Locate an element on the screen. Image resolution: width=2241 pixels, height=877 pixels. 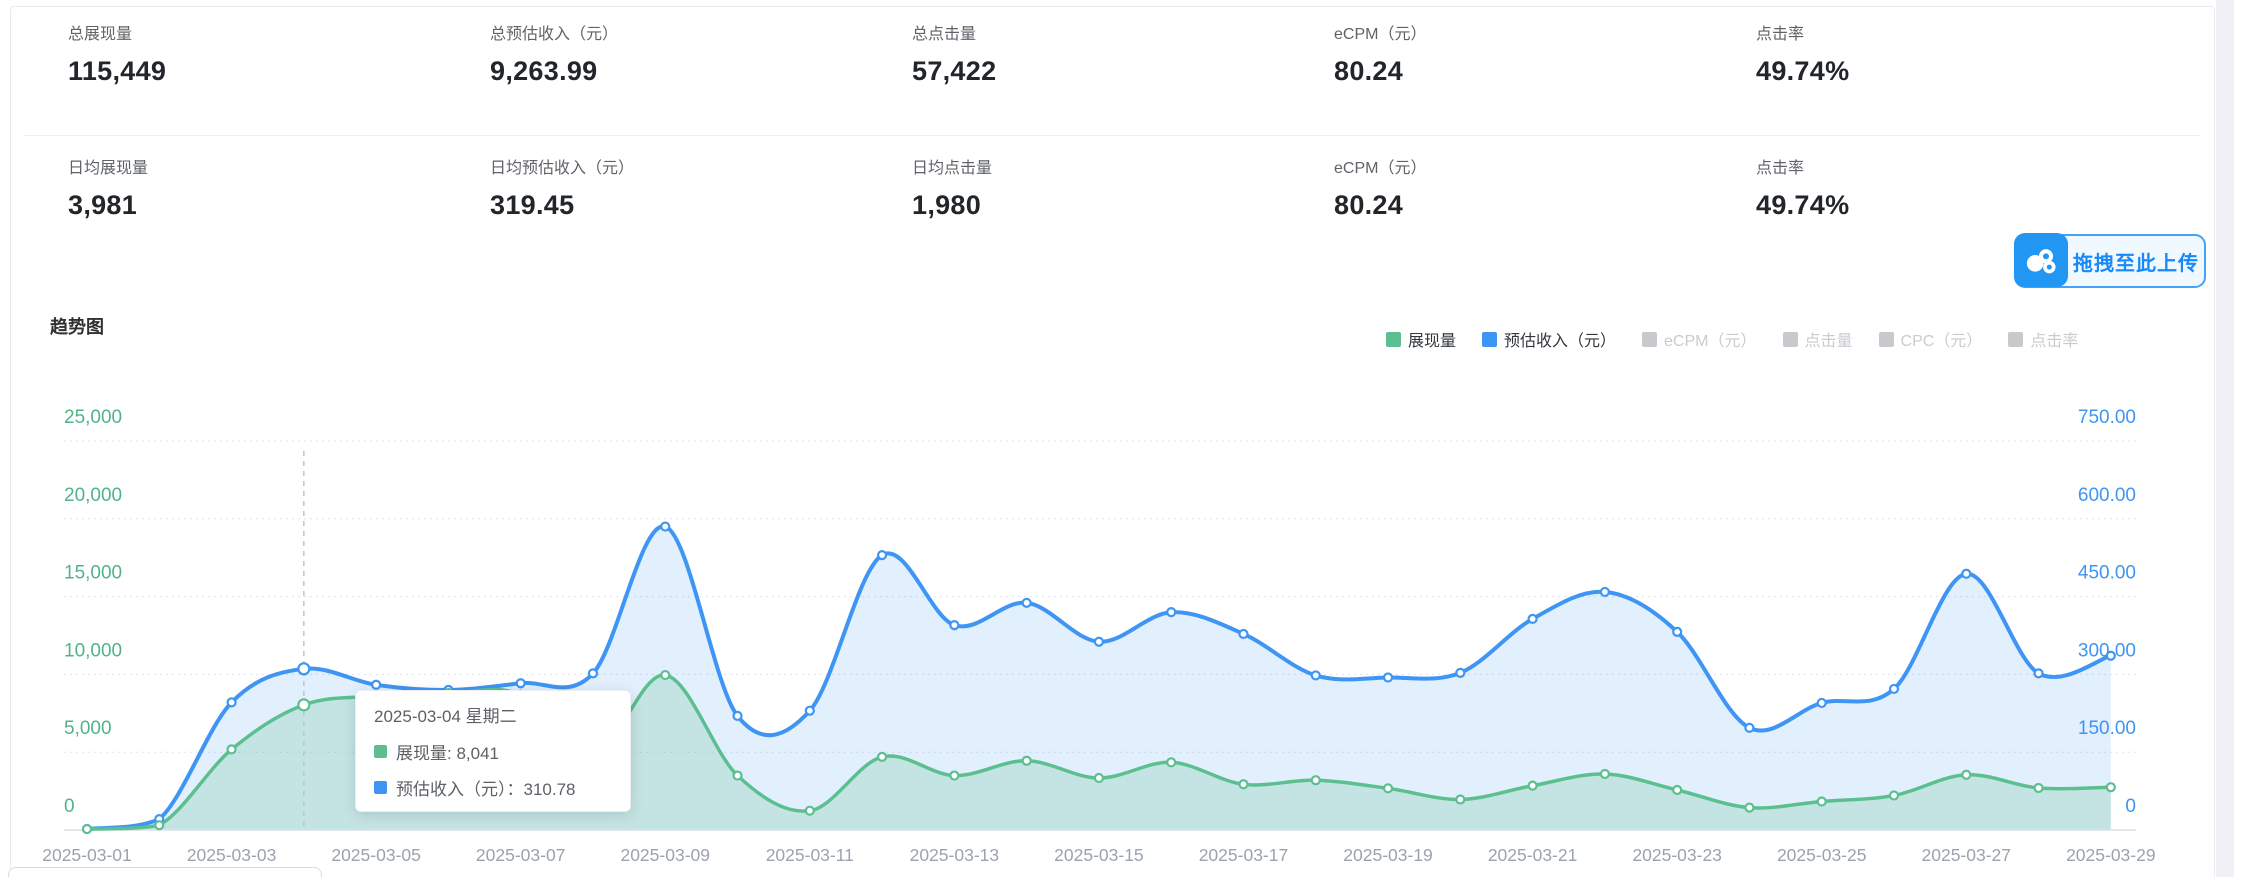
legend-item-inactive: 点击量 is located at coordinates (1817, 339).